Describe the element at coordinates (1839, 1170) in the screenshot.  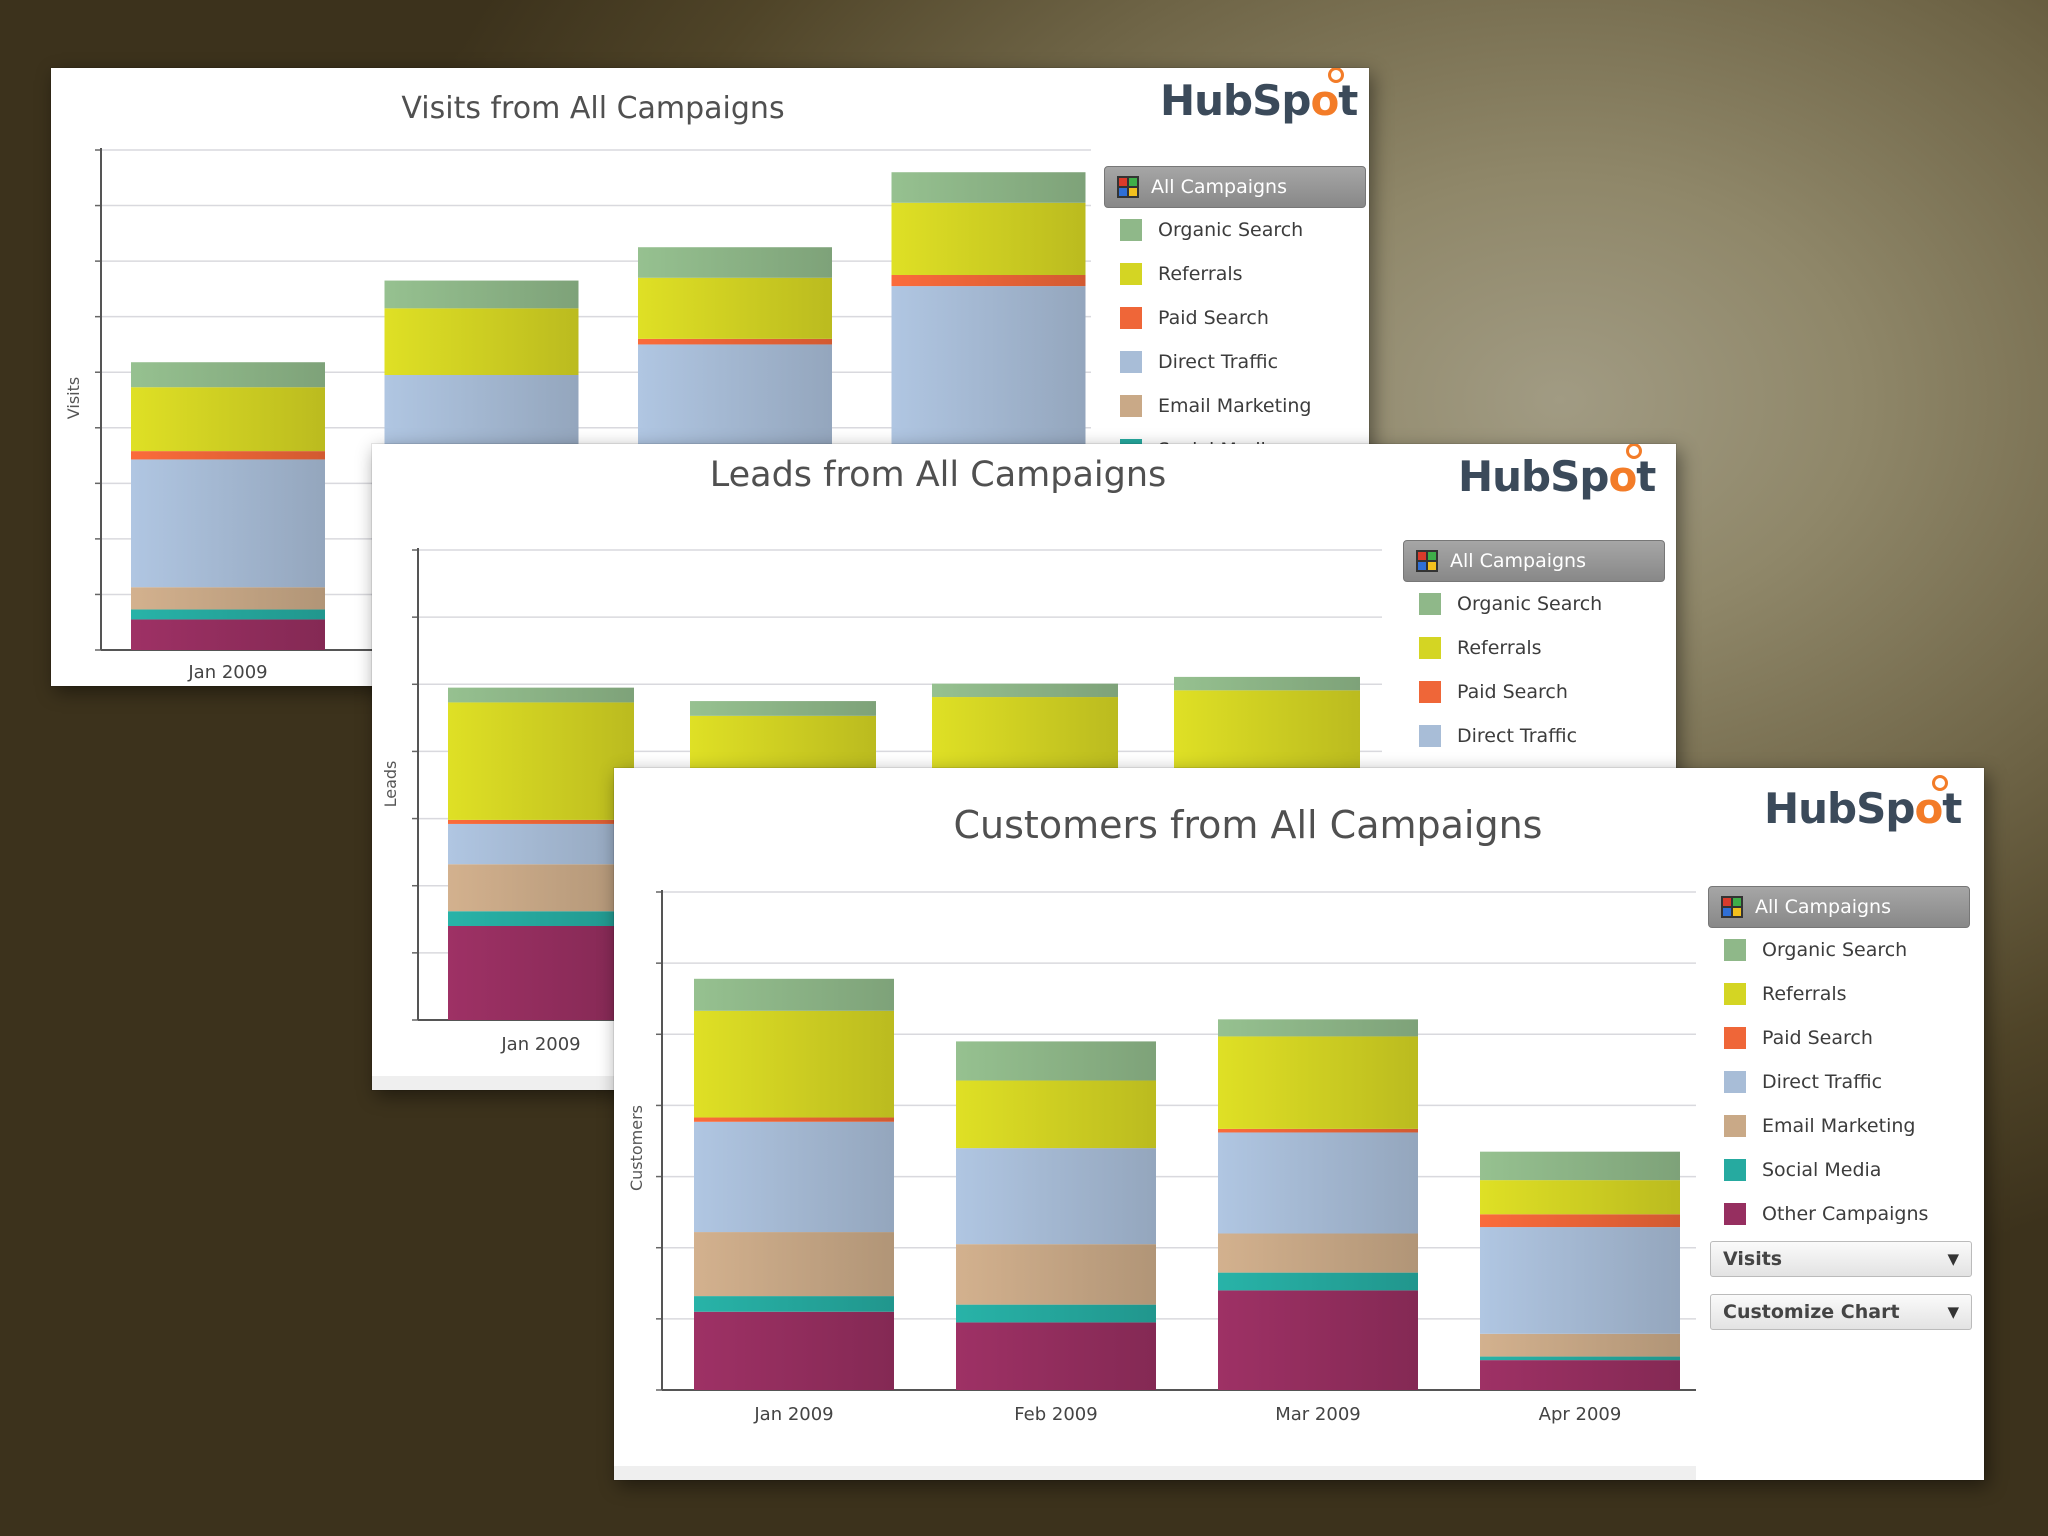
I see `legend-item-social-media: Social Media` at that location.